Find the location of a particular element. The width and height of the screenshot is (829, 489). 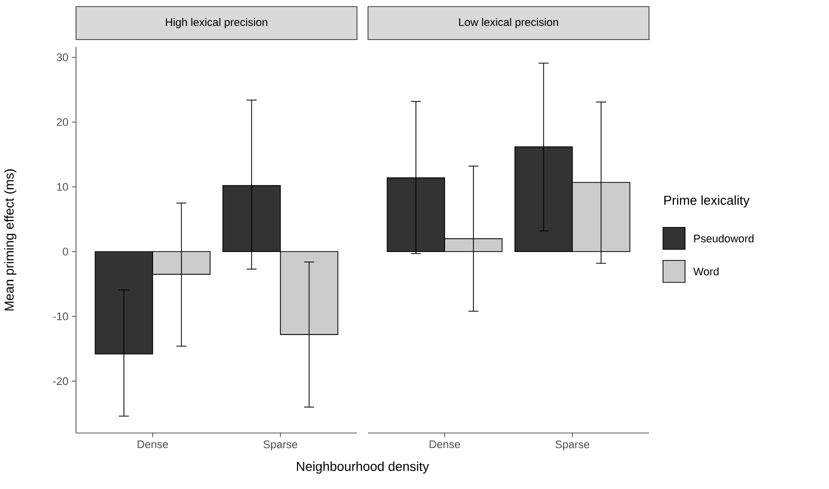

y-tick-label: 10 is located at coordinates (62, 187).